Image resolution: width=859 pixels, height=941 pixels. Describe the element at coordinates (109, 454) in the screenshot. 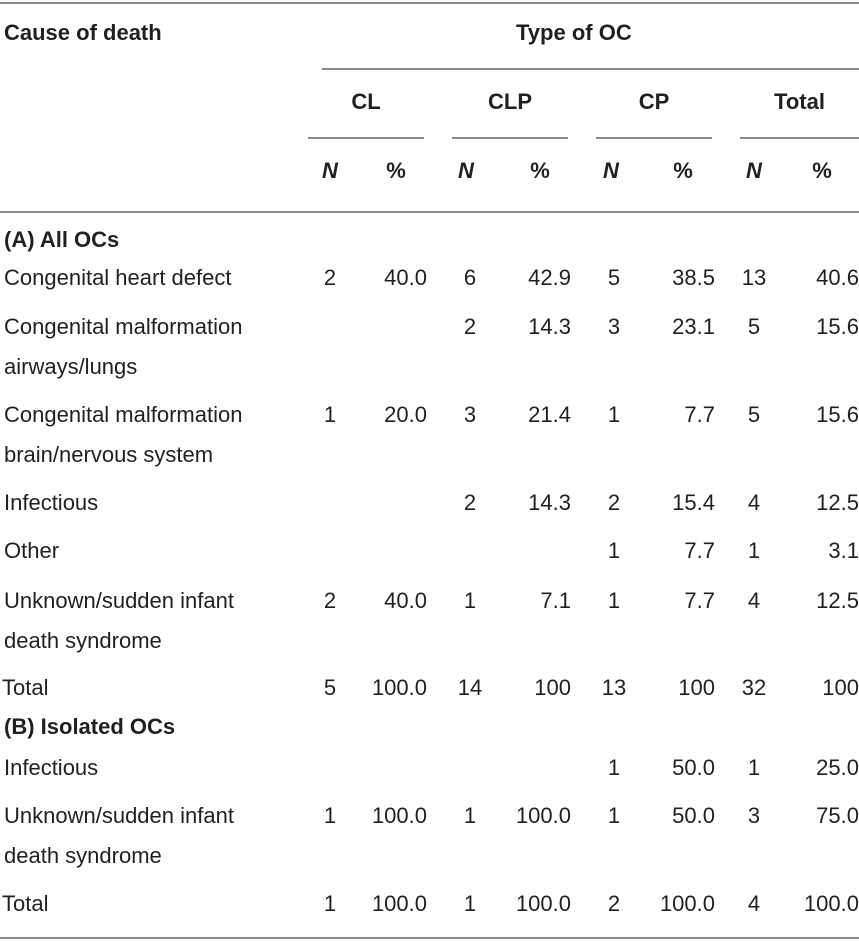

I see `row-label: brain/nervous system` at that location.